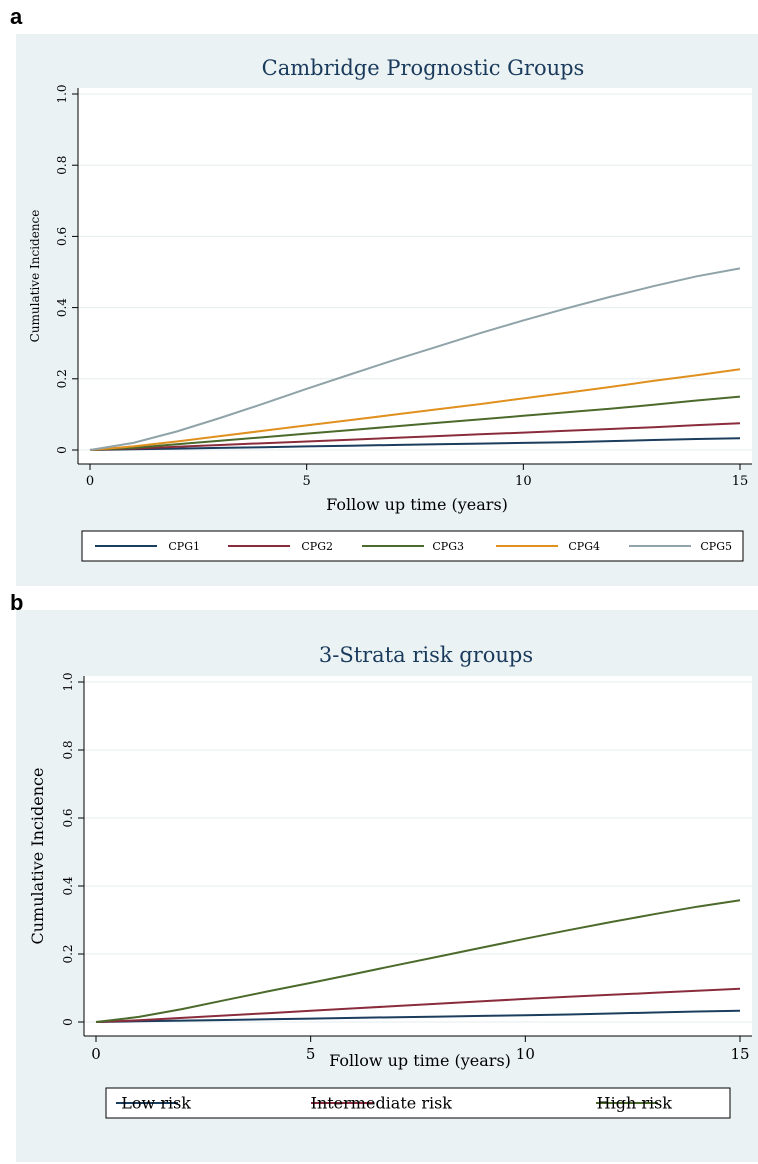 The image size is (758, 1164). I want to click on panel-b-series-low-risk-line, so click(418, 1016).